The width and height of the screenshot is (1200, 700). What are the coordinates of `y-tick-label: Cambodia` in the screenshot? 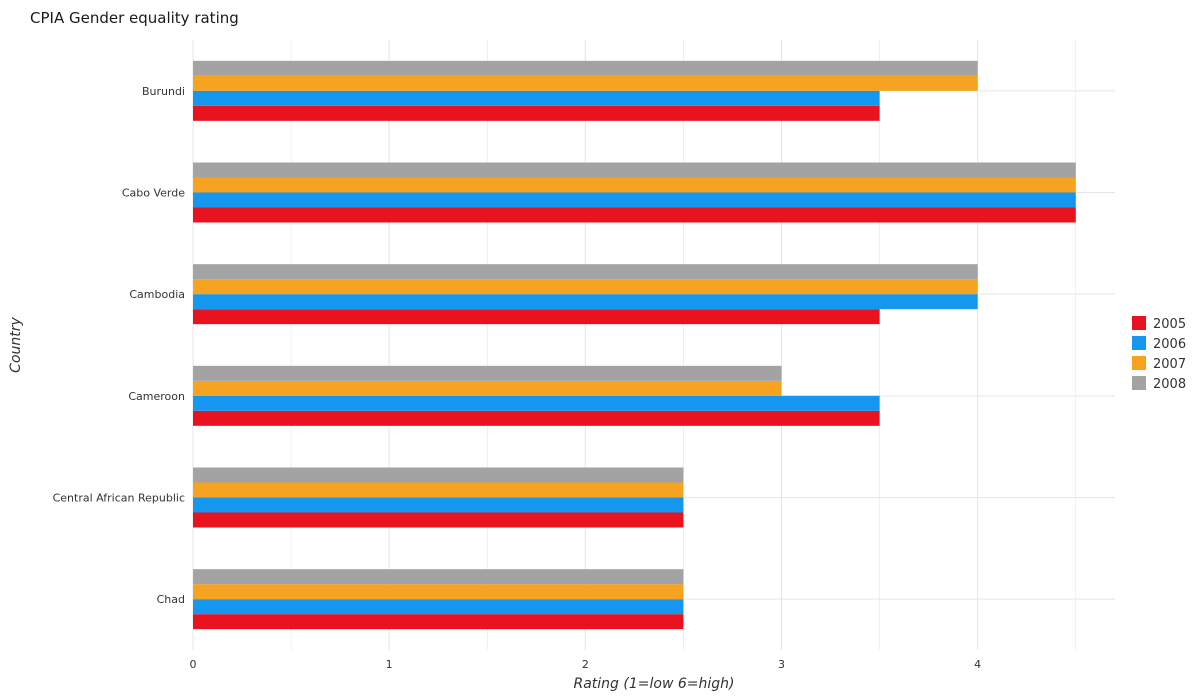 It's located at (157, 294).